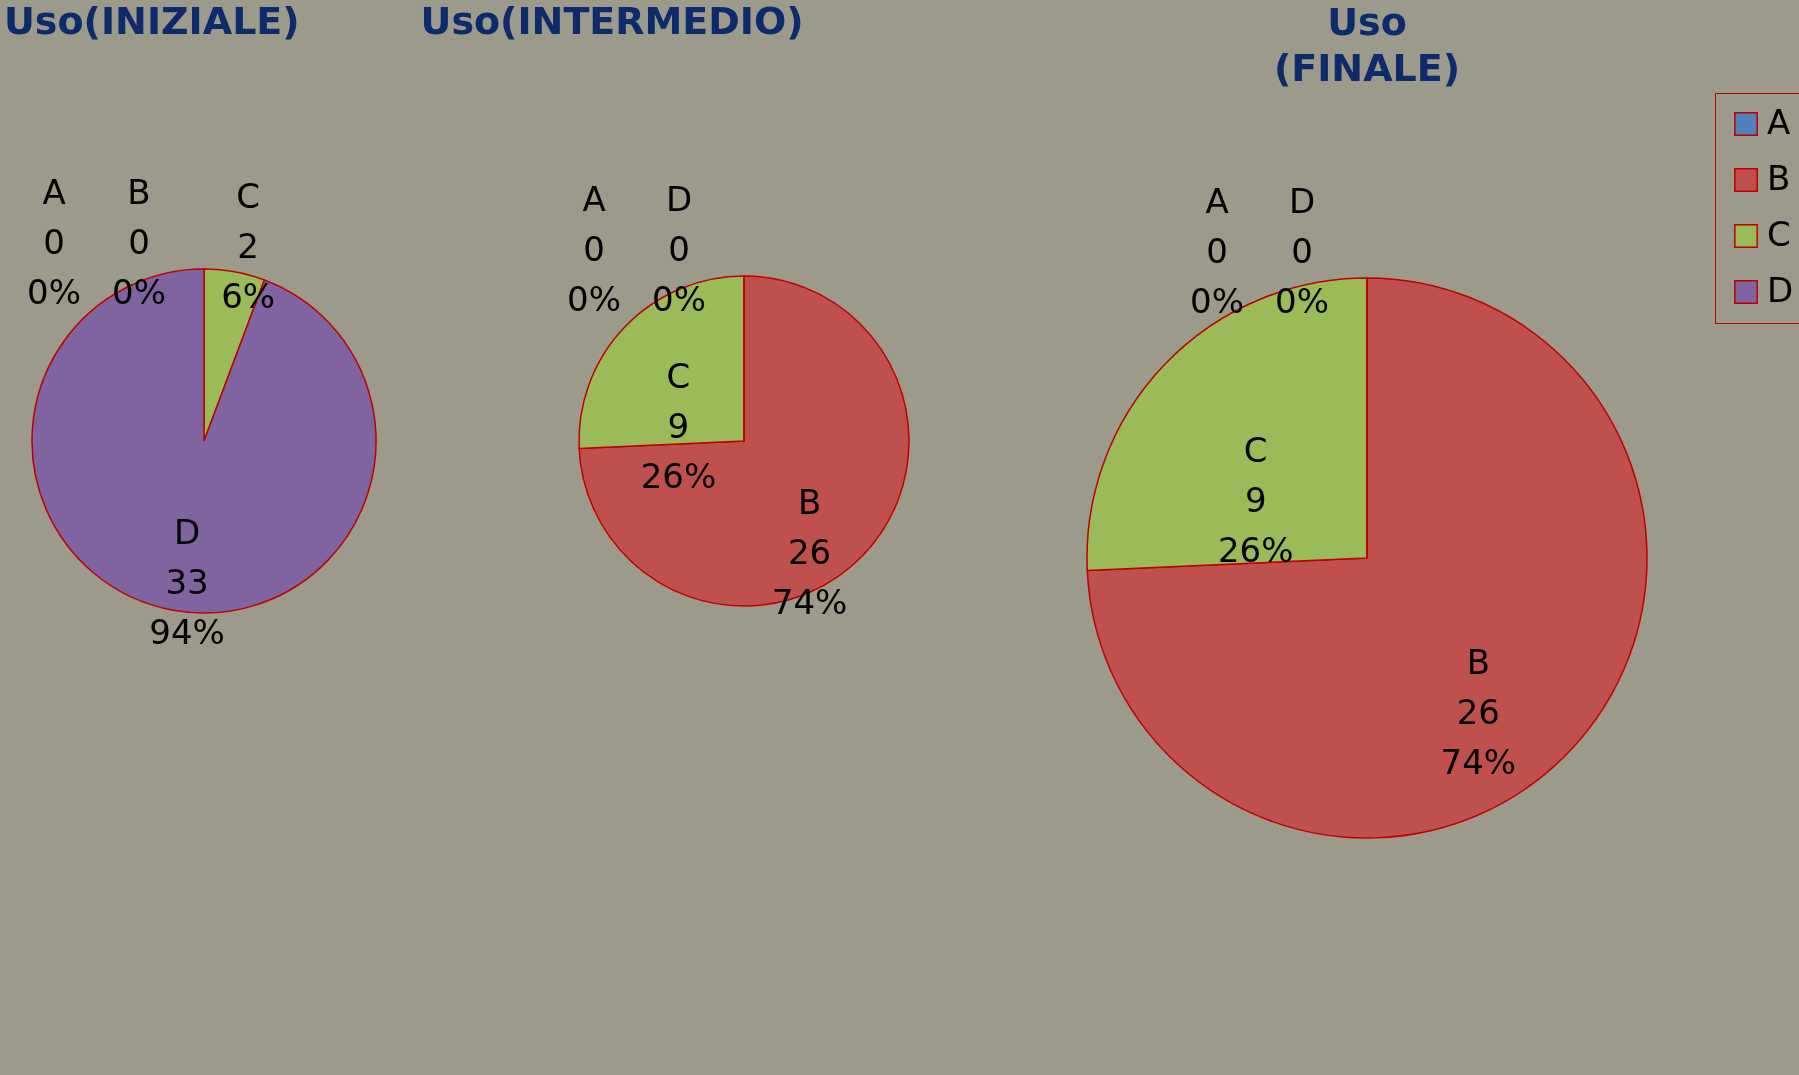 The height and width of the screenshot is (1075, 1799). I want to click on data-label: 33 94%, so click(187, 607).